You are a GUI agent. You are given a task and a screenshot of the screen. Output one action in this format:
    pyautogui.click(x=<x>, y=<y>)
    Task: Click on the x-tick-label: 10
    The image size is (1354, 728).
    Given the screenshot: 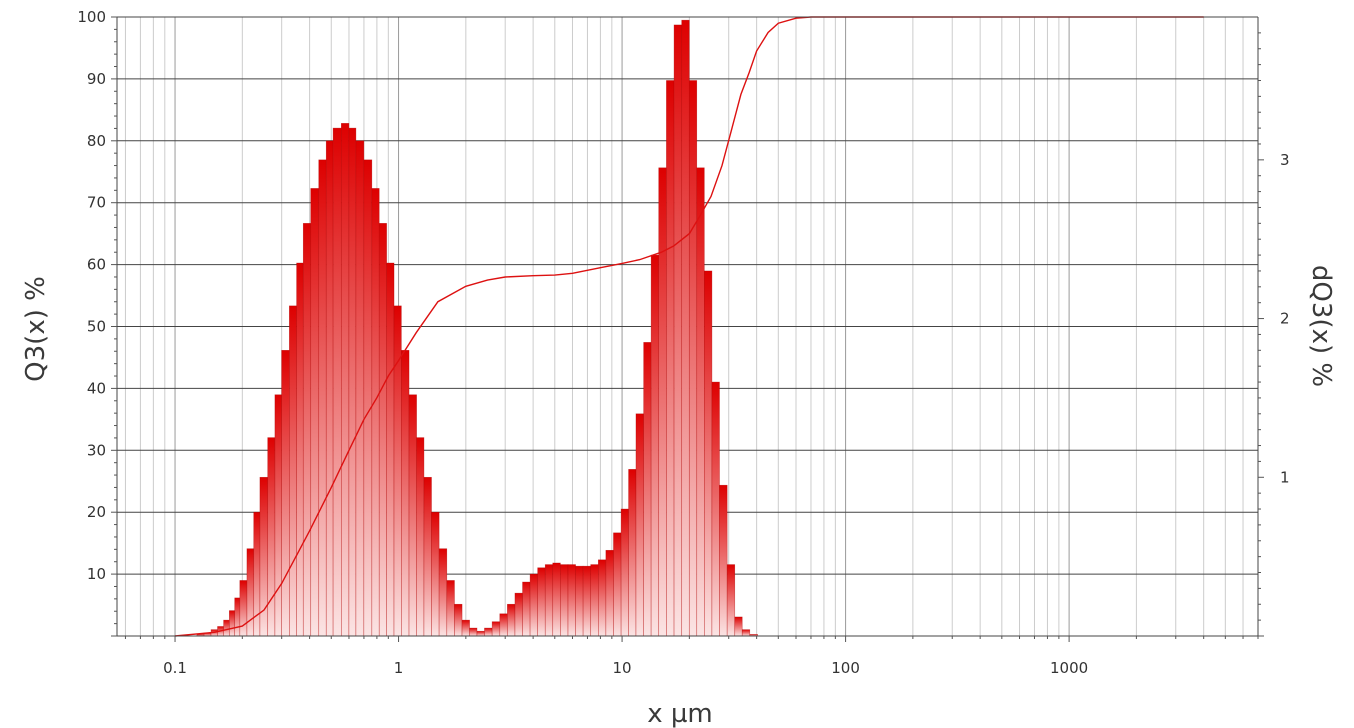 What is the action you would take?
    pyautogui.click(x=622, y=668)
    